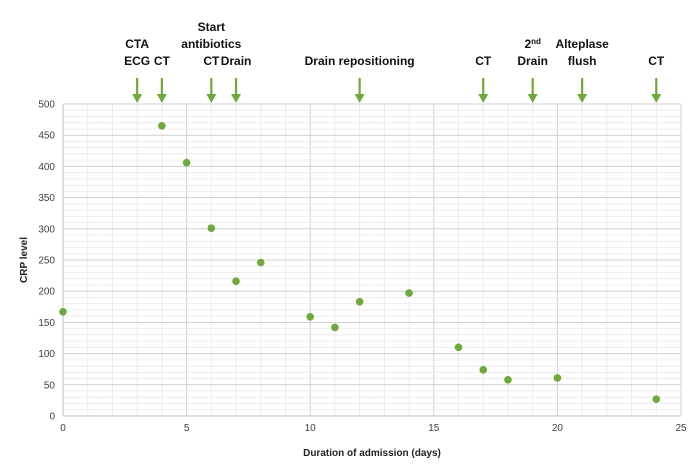 This screenshot has width=700, height=469. What do you see at coordinates (211, 44) in the screenshot?
I see `annotation-text: antibiotics` at bounding box center [211, 44].